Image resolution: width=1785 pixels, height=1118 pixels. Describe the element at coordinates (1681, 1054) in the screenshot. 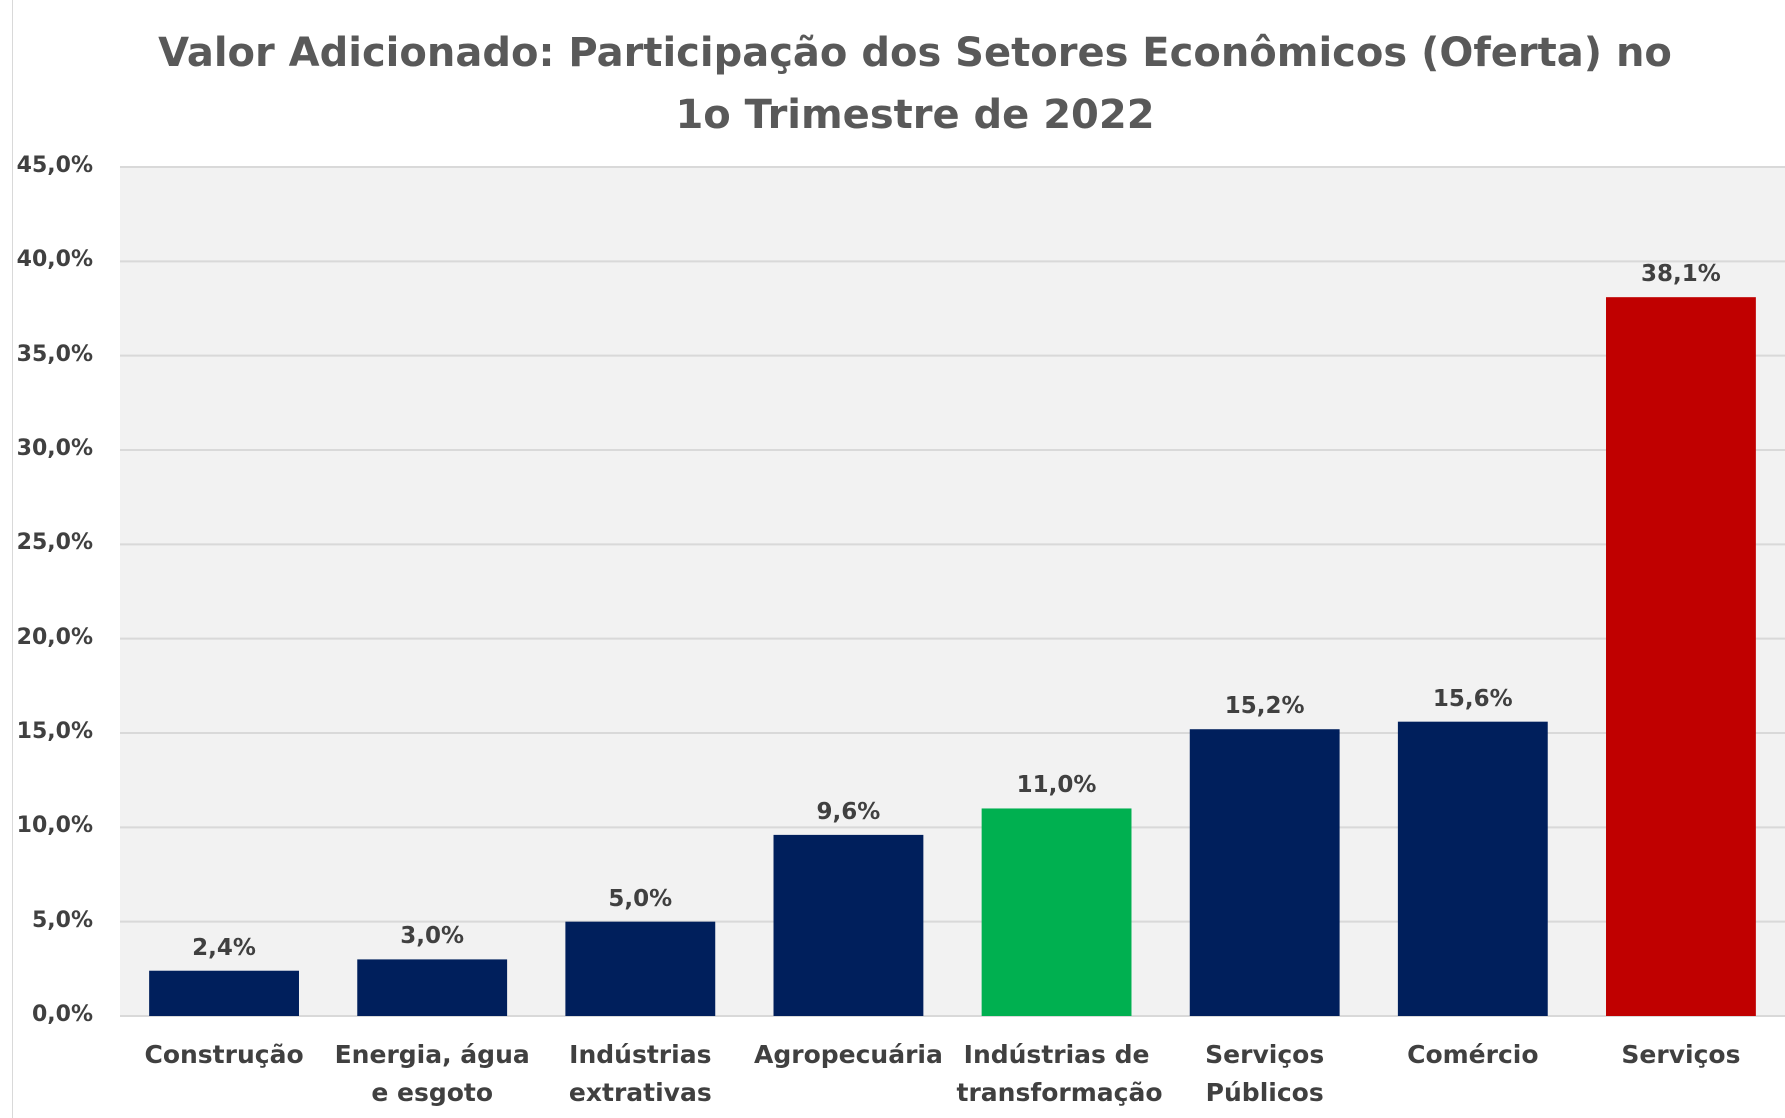

I see `x-tick-label: Serviços` at that location.